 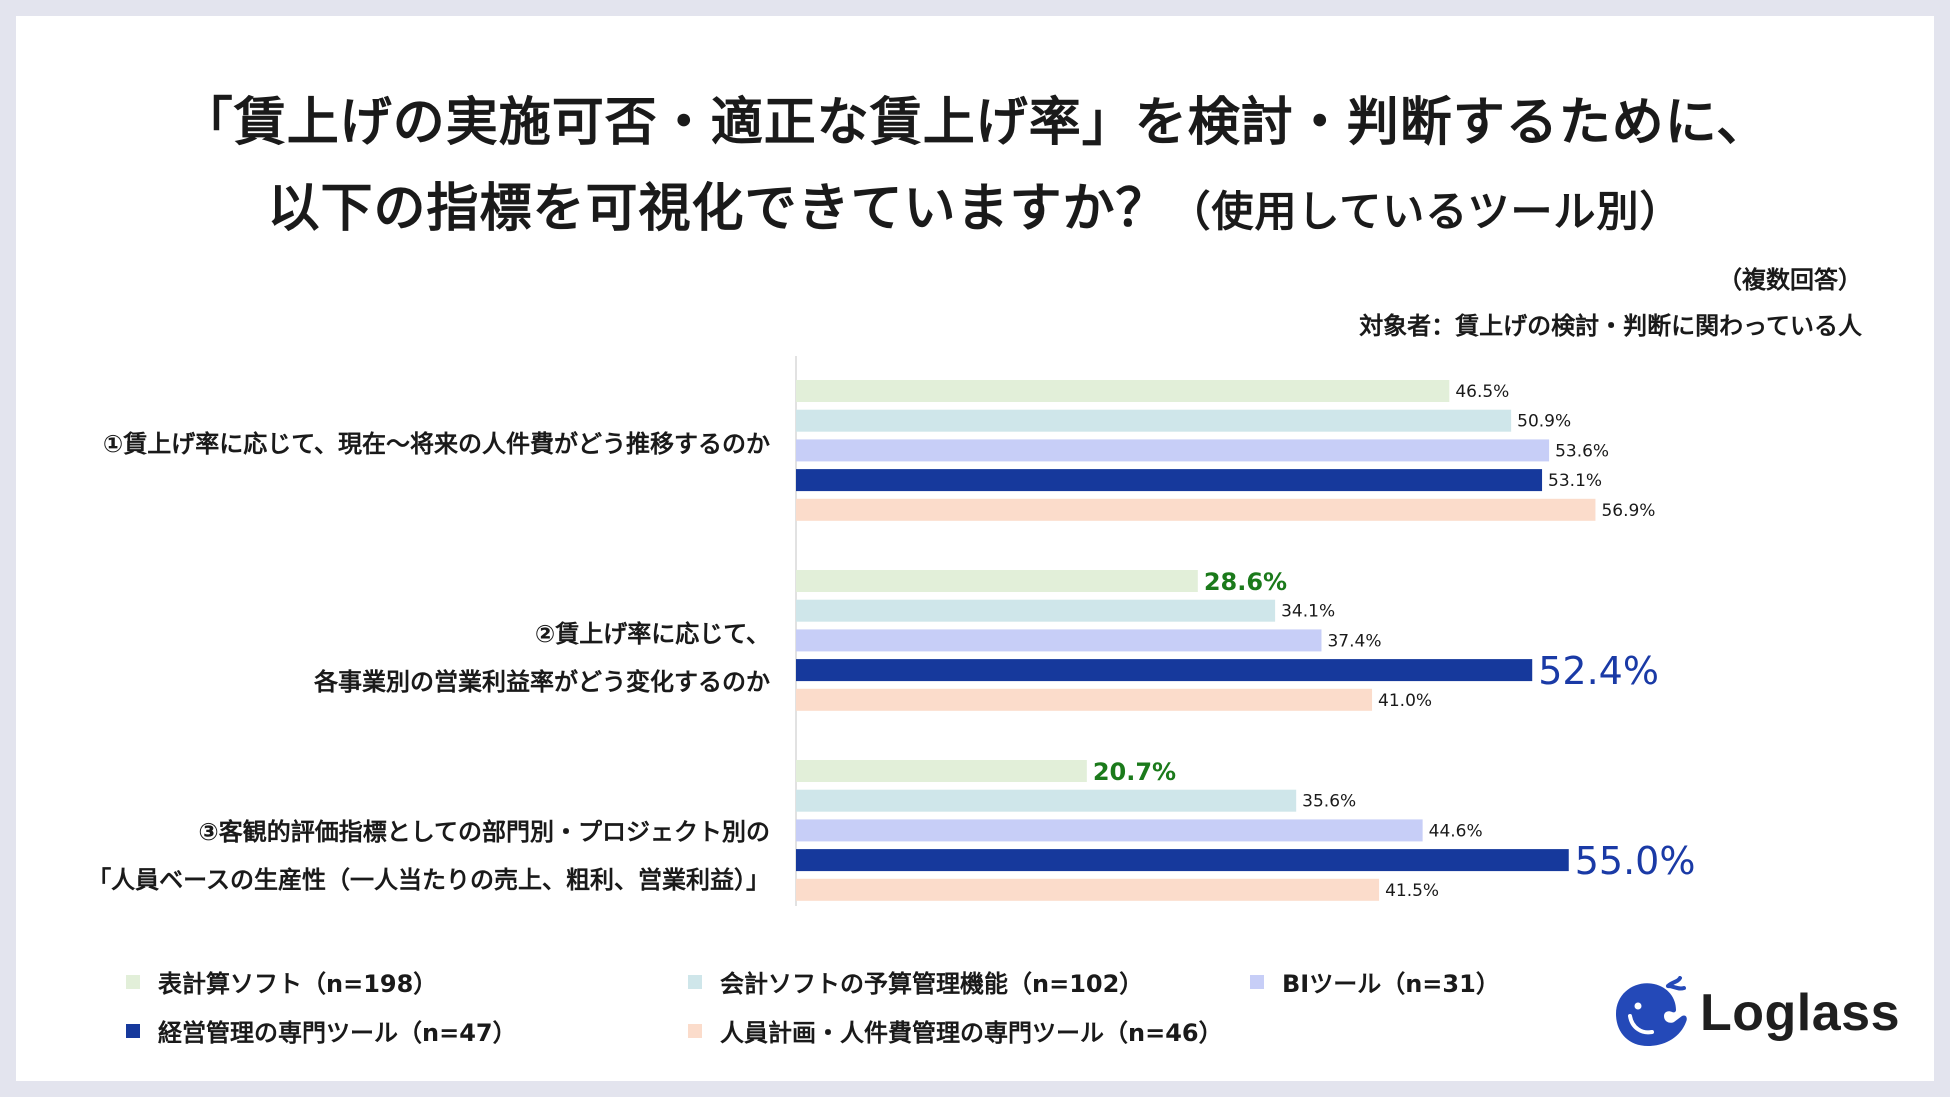 I want to click on data-label-c3-s3: 44.6%, so click(x=1456, y=831).